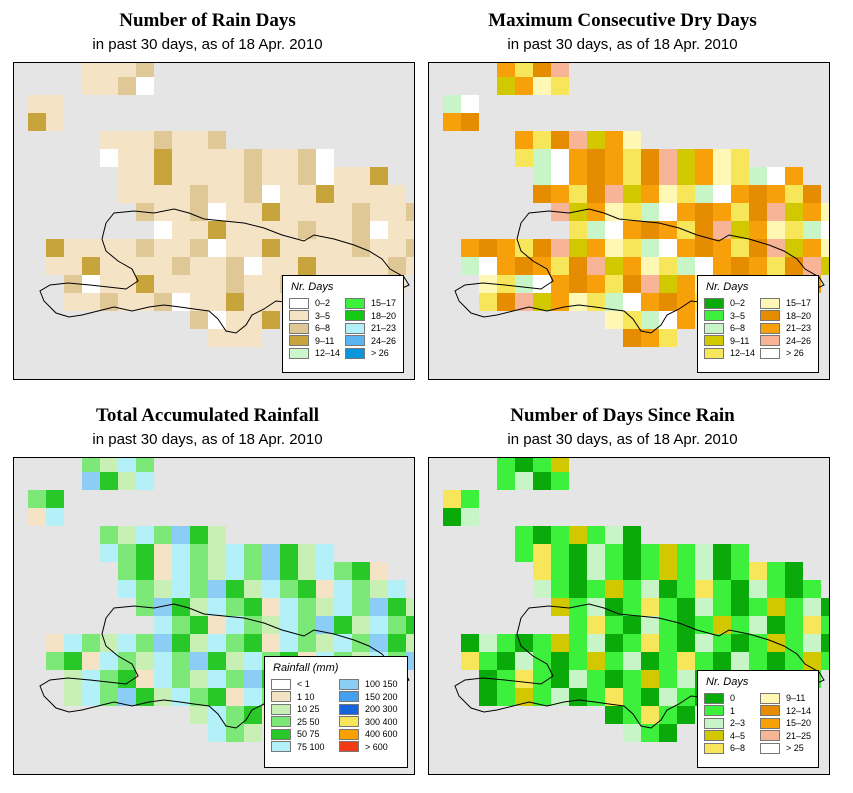 The width and height of the screenshot is (853, 793). Describe the element at coordinates (622, 20) in the screenshot. I see `panel-title: Maximum Consecutive Dry Days` at that location.